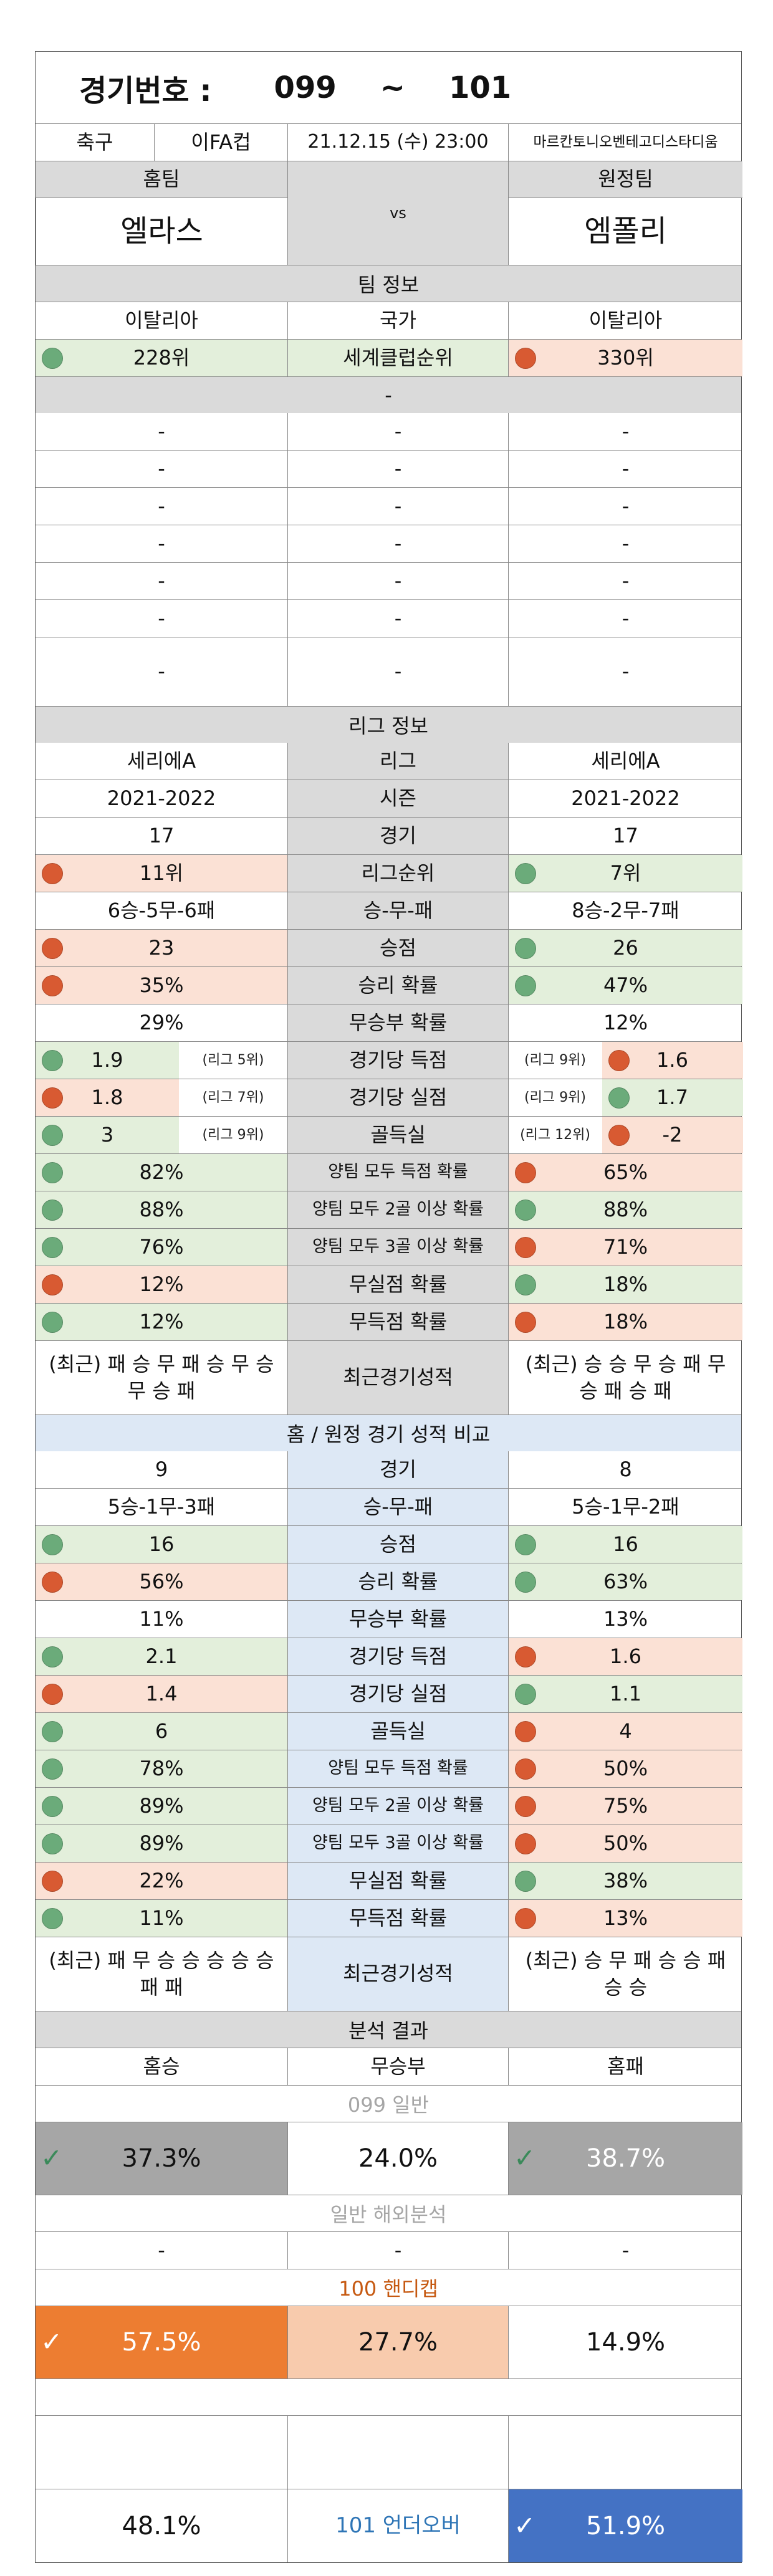  What do you see at coordinates (398, 1582) in the screenshot?
I see `homeaway-label: 승리 확률` at bounding box center [398, 1582].